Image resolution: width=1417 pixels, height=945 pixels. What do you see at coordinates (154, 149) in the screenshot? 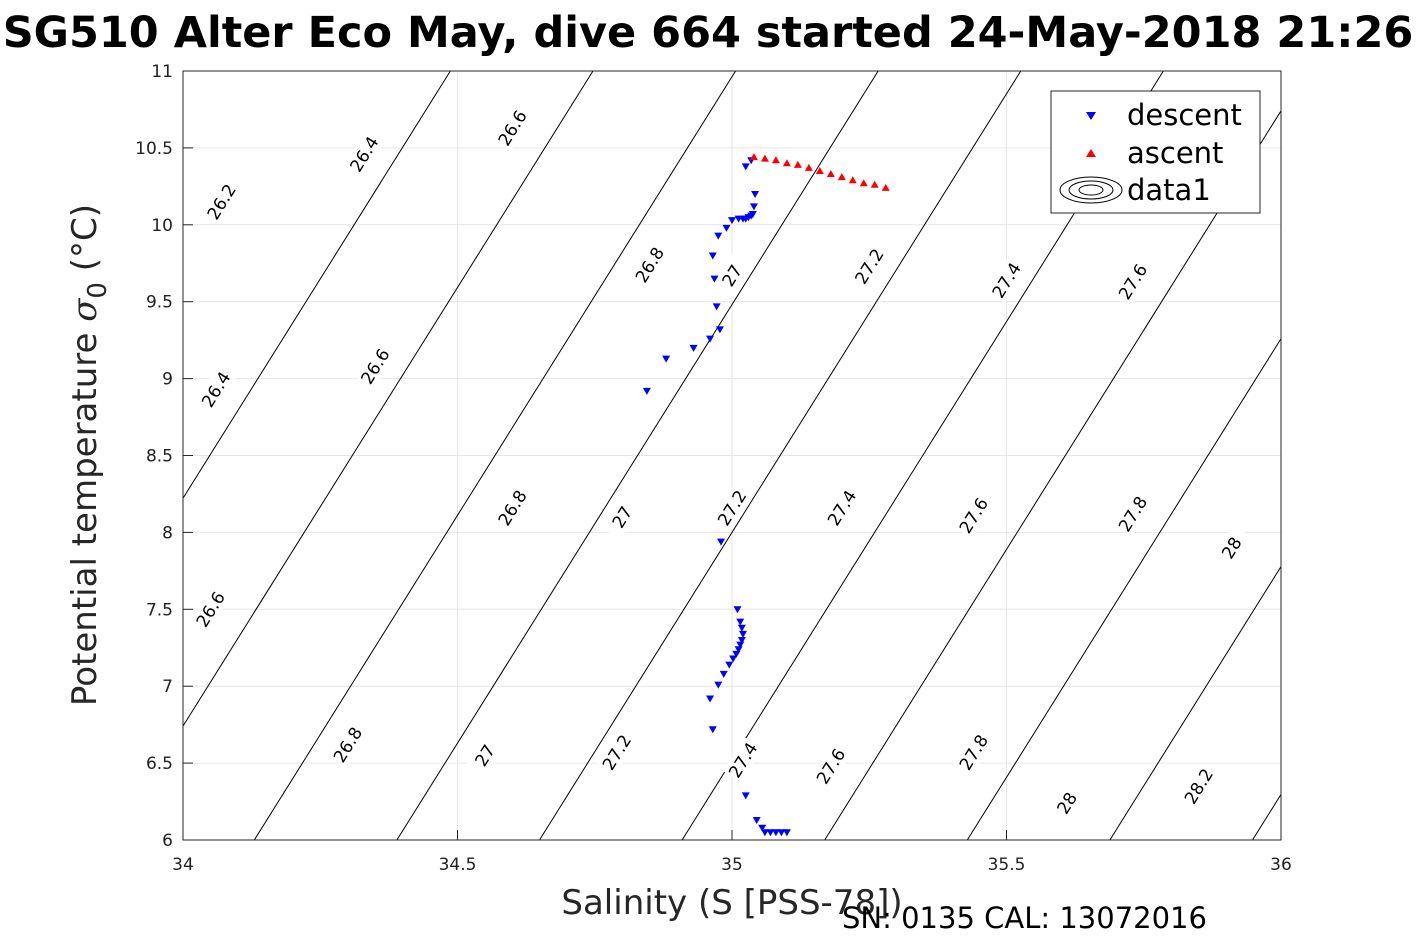
I see `y-tick-label: 10.5` at bounding box center [154, 149].